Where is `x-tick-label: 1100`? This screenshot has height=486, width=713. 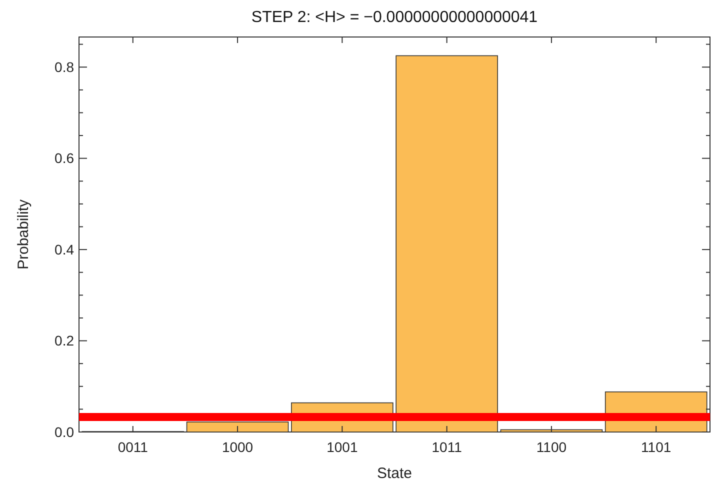 x-tick-label: 1100 is located at coordinates (551, 447).